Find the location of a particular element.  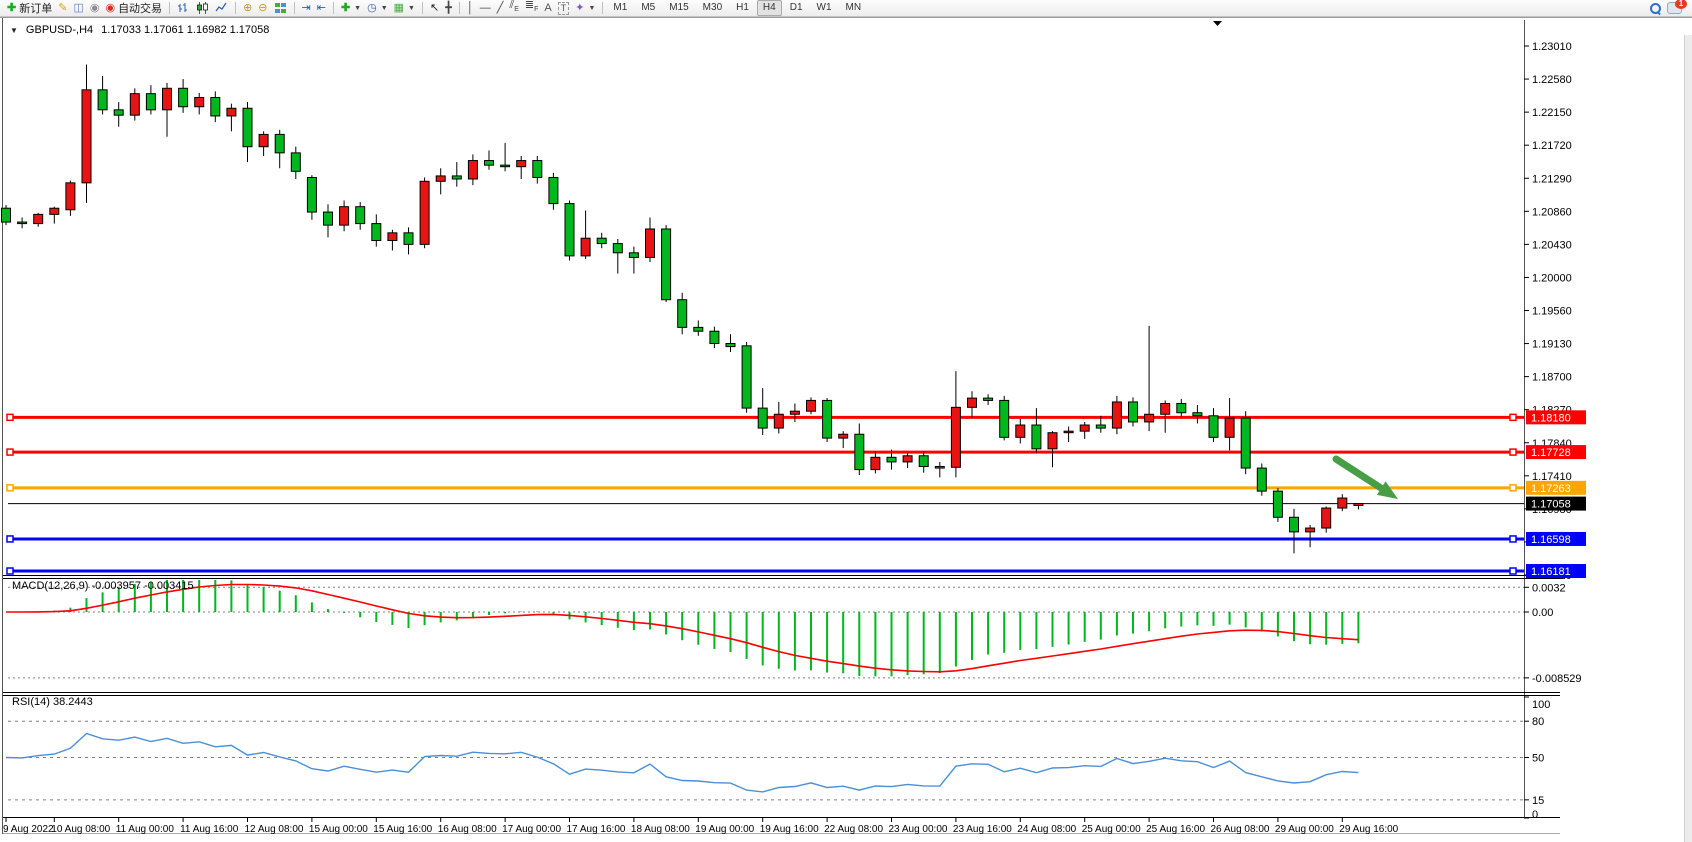

text-label-icon: T is located at coordinates (563, 8).